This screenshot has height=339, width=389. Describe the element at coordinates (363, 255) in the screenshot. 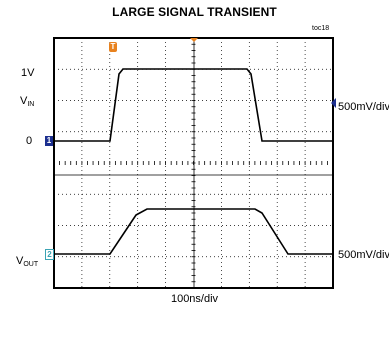

I see `ch2-scale-label: 500mV/div` at that location.